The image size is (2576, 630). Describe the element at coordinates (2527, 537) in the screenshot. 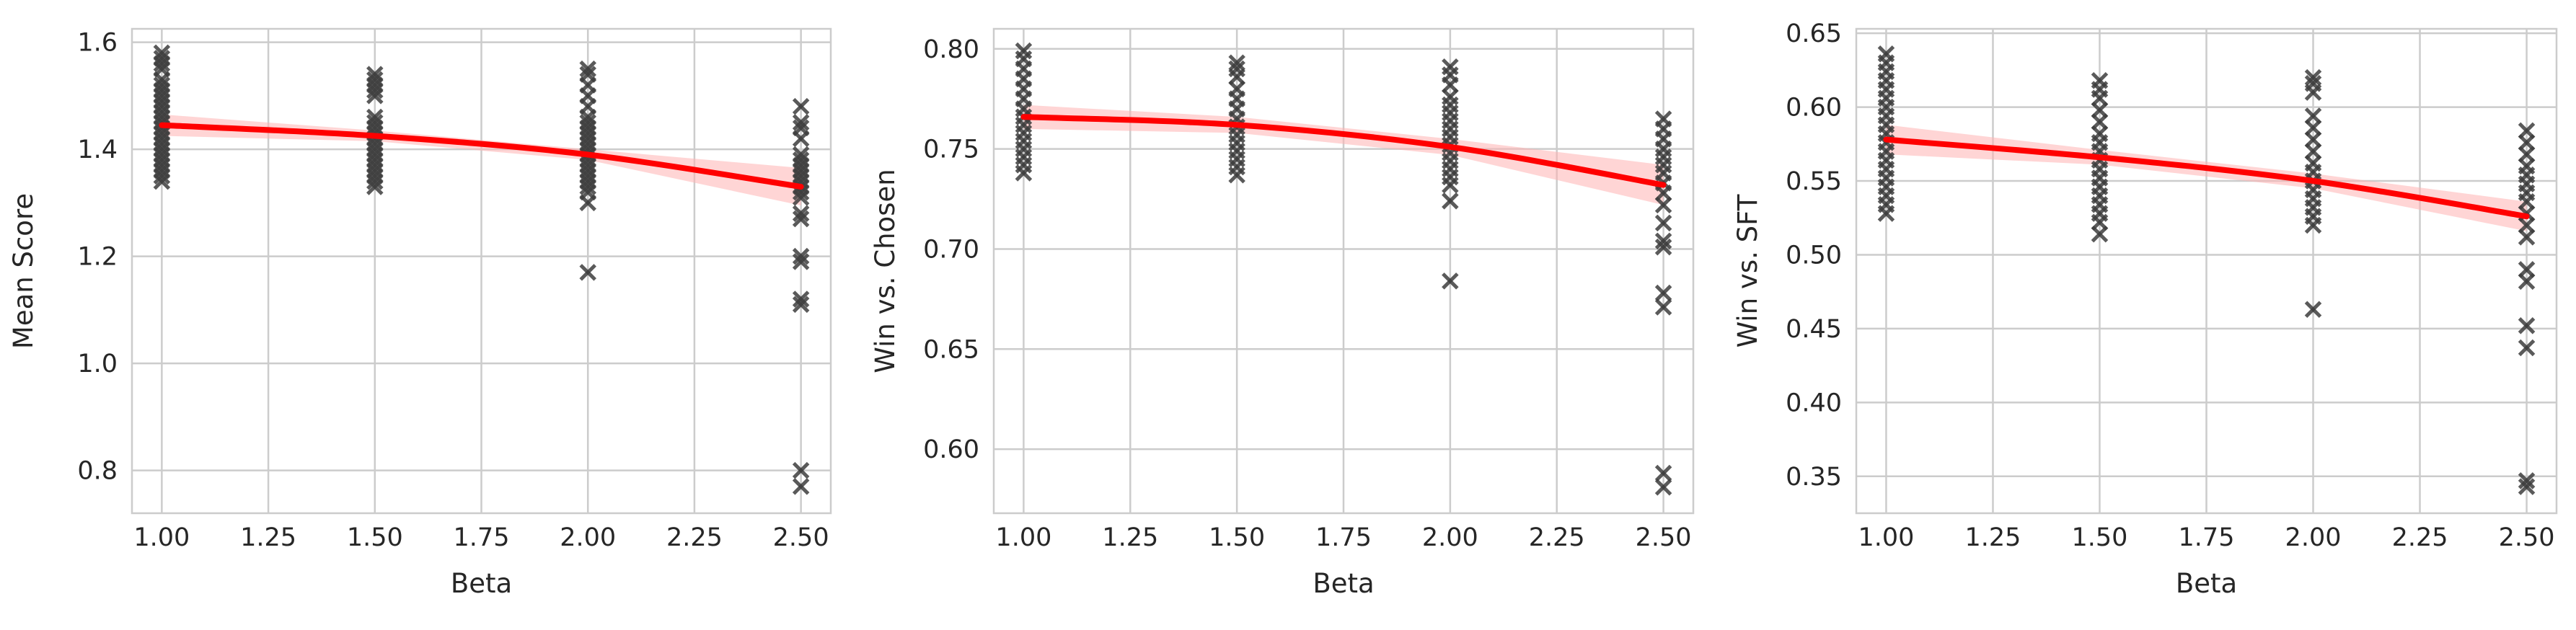

I see `x-tick-label: 2.50` at that location.